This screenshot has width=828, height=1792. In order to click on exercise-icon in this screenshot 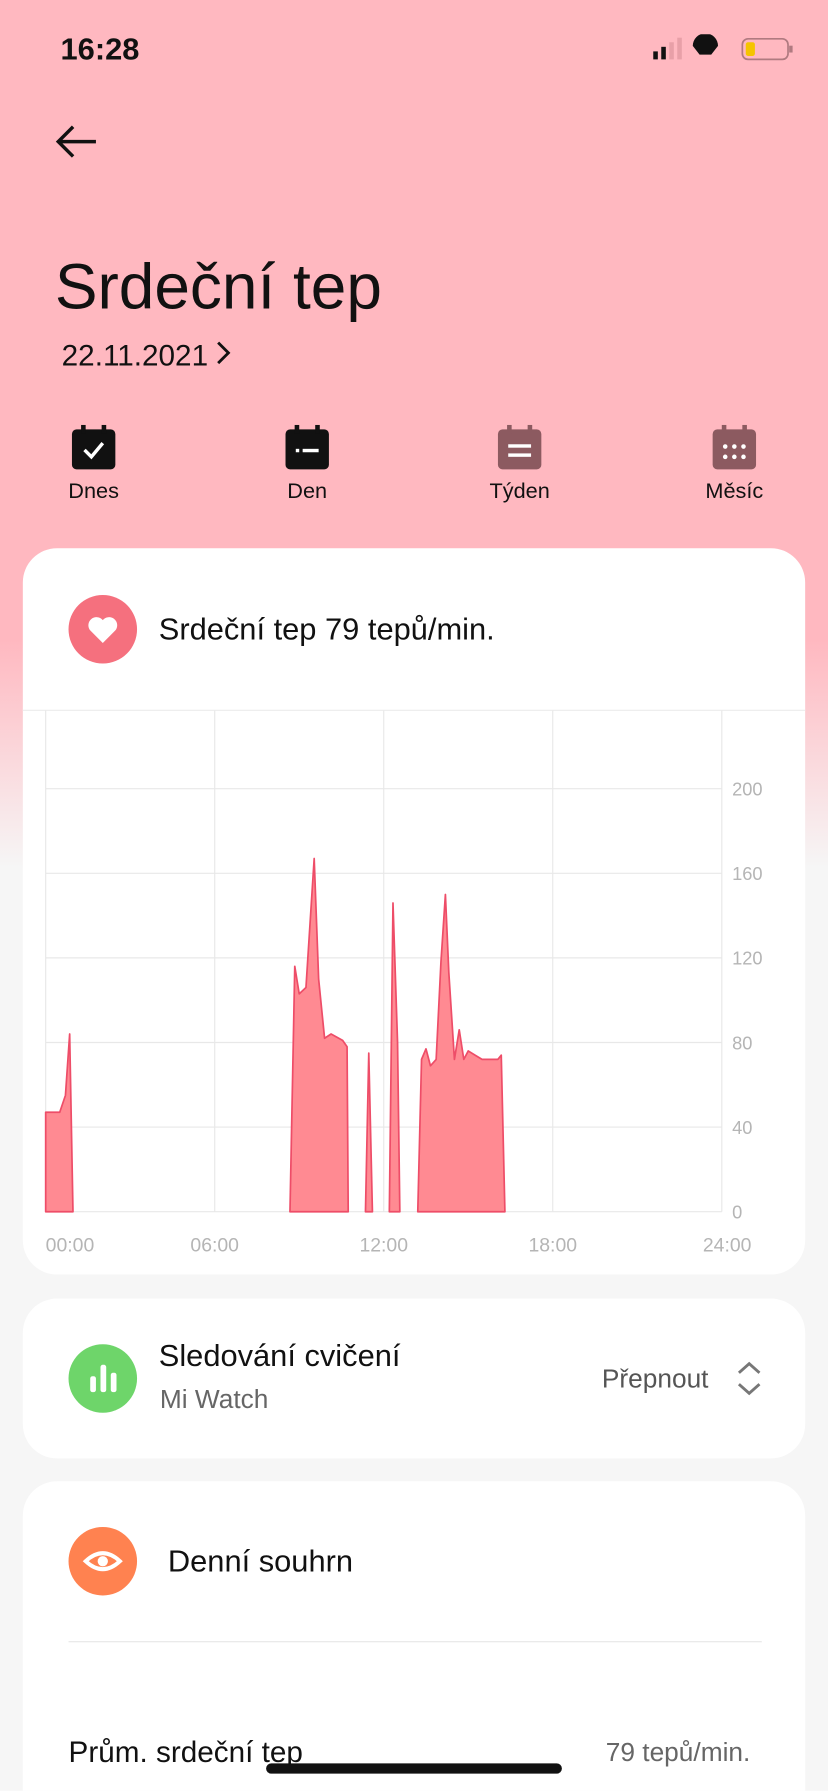, I will do `click(103, 1378)`.